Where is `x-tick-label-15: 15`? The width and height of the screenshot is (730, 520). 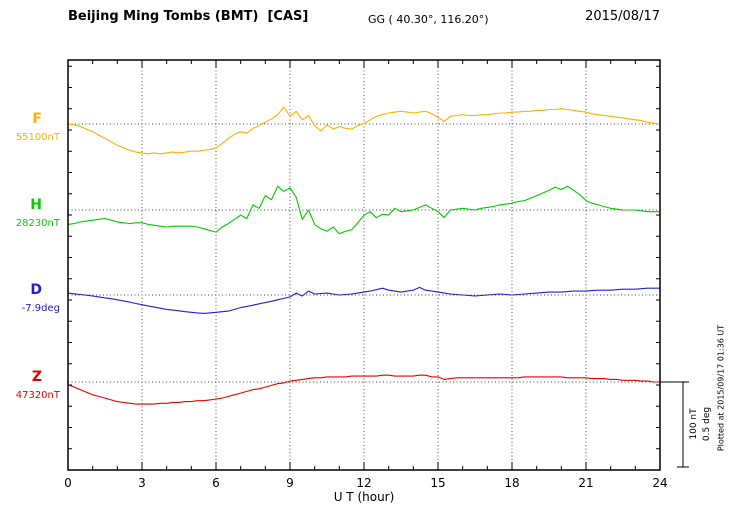
x-tick-label-15: 15 is located at coordinates (437, 483).